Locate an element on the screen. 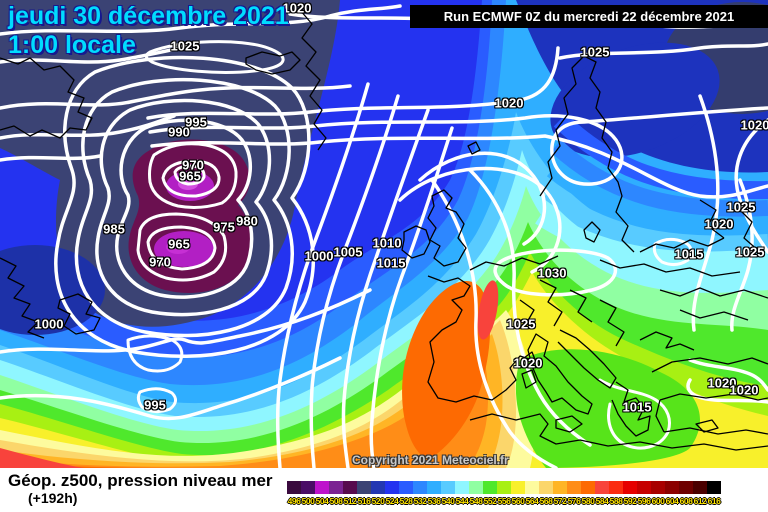 This screenshot has width=768, height=512. legend-item: 576 is located at coordinates (574, 493).